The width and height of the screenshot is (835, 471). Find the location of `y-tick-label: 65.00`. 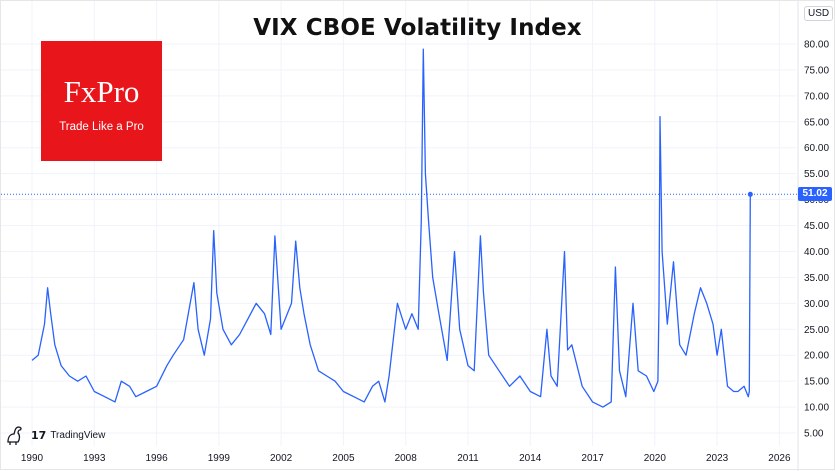

y-tick-label: 65.00 is located at coordinates (816, 122).